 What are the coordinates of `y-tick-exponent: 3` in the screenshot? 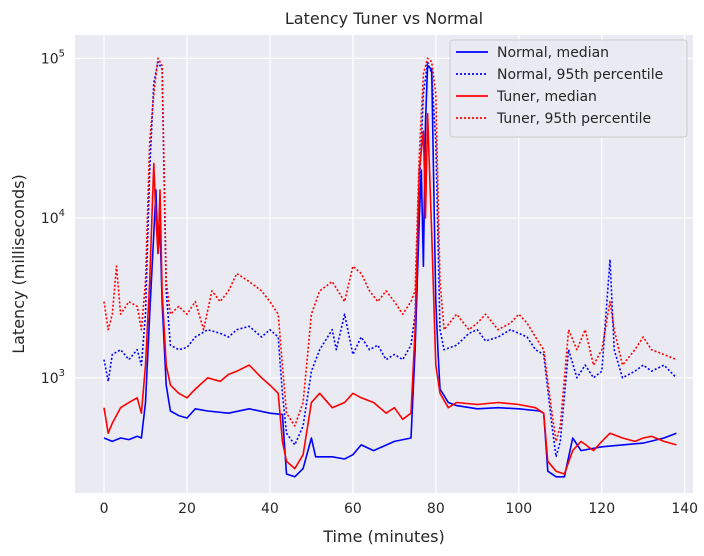 It's located at (62, 373).